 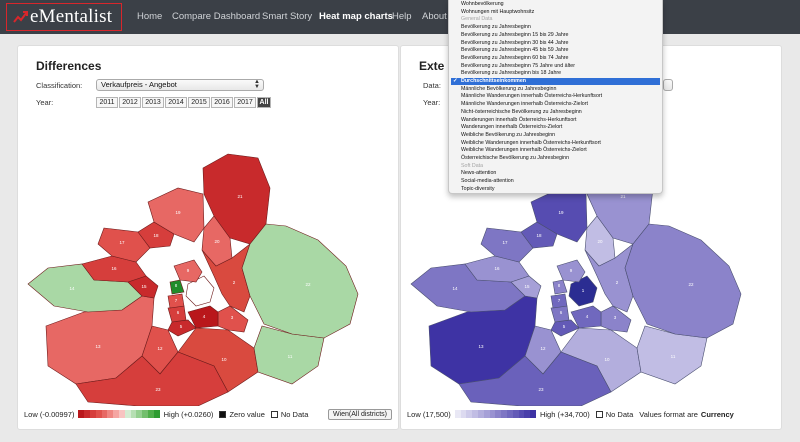 What do you see at coordinates (432, 66) in the screenshot?
I see `panel-title: Exte` at bounding box center [432, 66].